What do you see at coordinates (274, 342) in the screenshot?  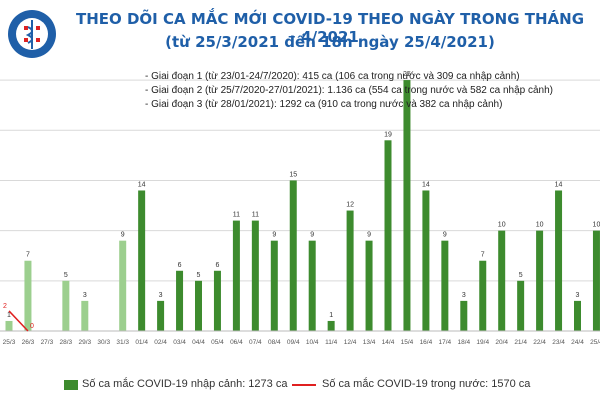 I see `x-tick-label: 08/4` at bounding box center [274, 342].